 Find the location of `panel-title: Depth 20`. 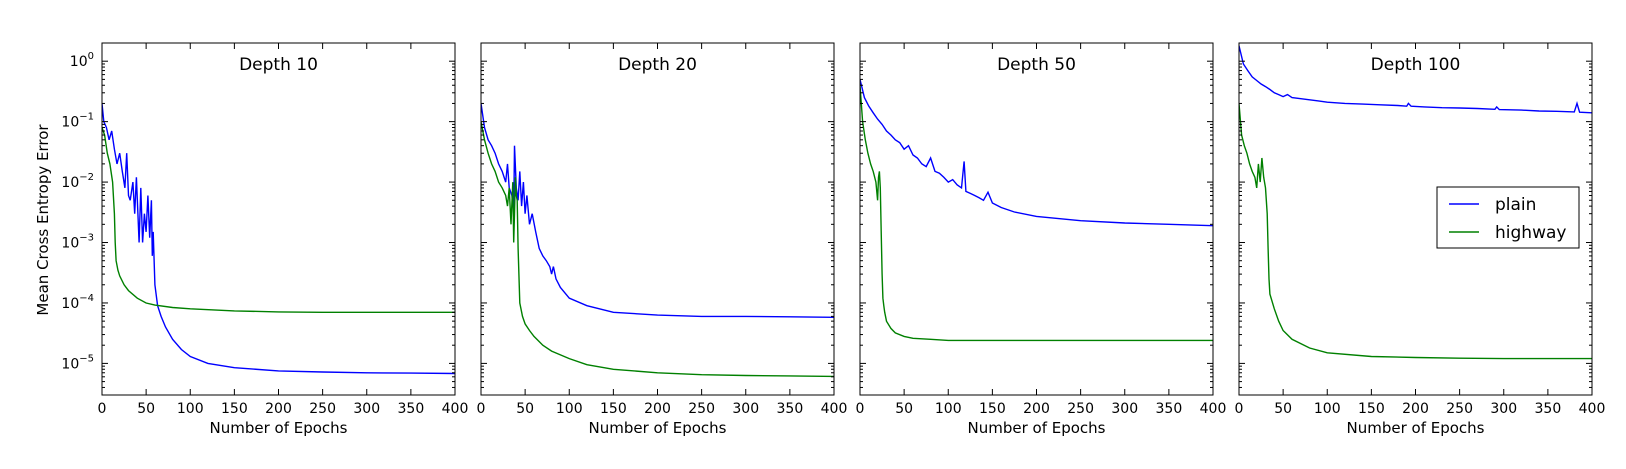

panel-title: Depth 20 is located at coordinates (657, 65).